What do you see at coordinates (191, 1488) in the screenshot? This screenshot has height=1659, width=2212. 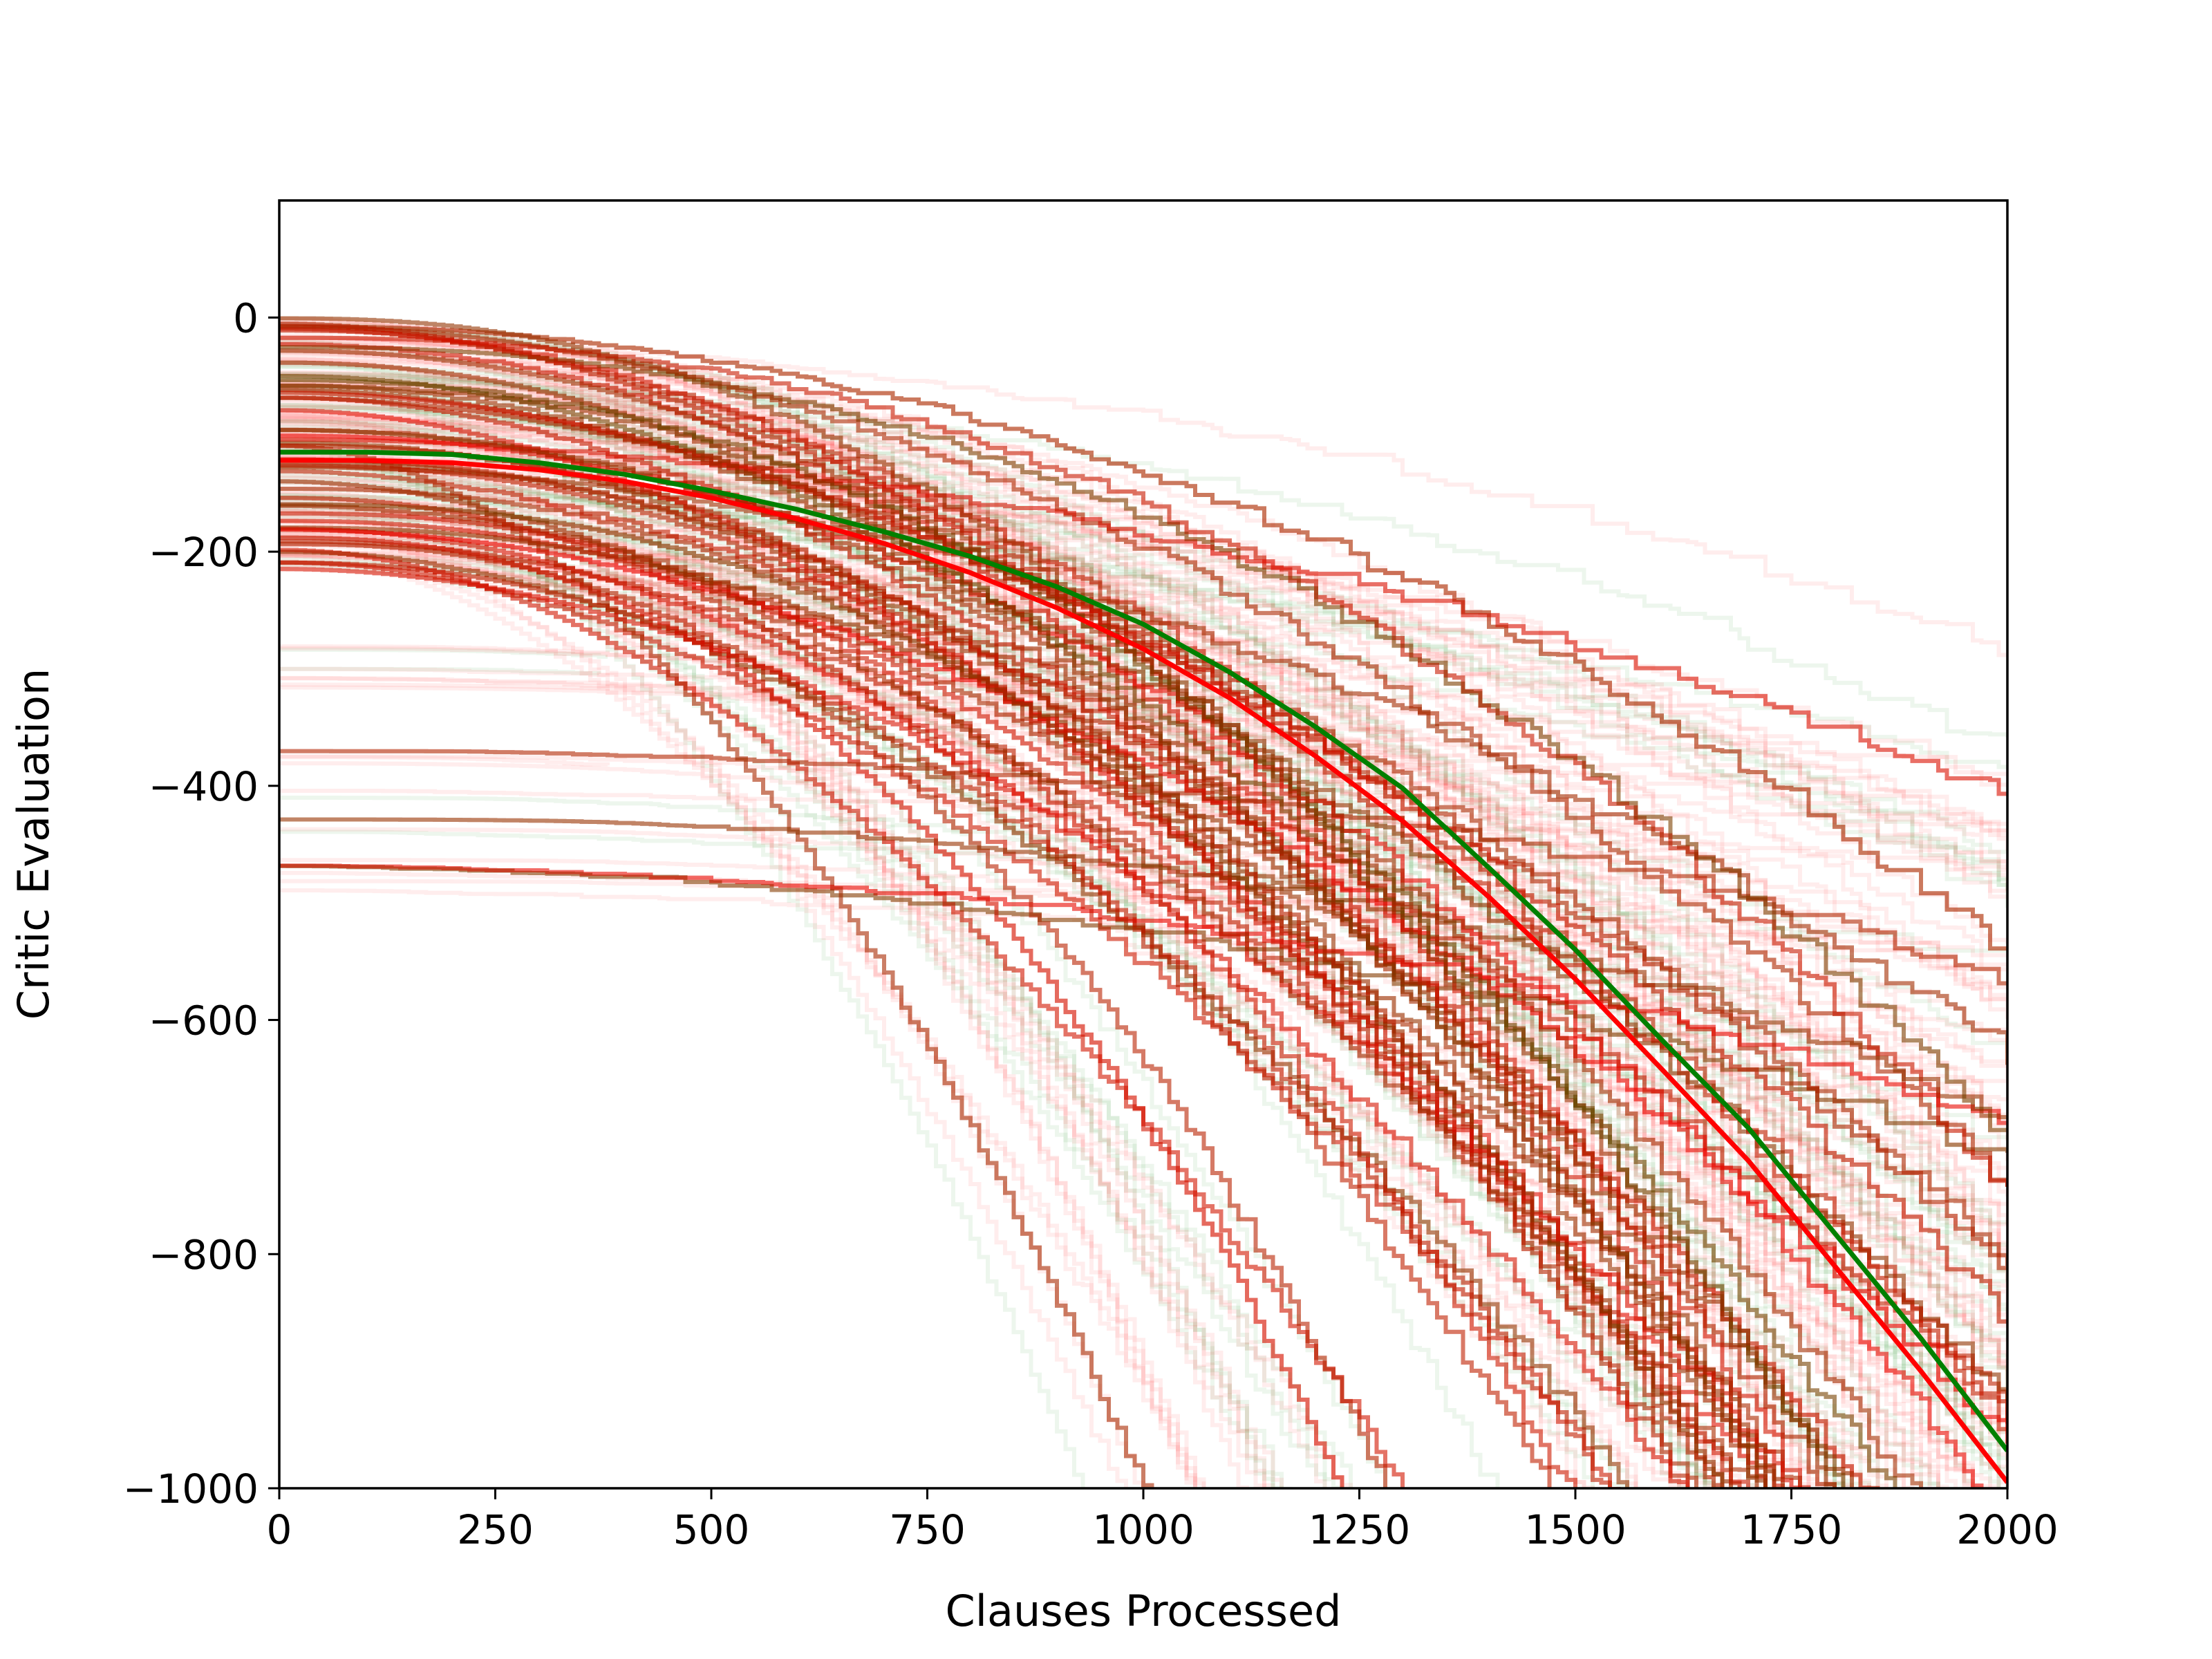 I see `y-tick-label: −1000` at bounding box center [191, 1488].